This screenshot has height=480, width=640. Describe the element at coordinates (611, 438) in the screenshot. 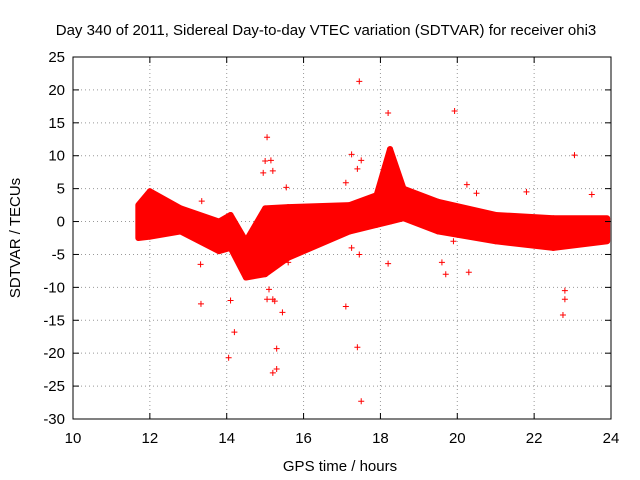

I see `x-tick-label: 24` at that location.